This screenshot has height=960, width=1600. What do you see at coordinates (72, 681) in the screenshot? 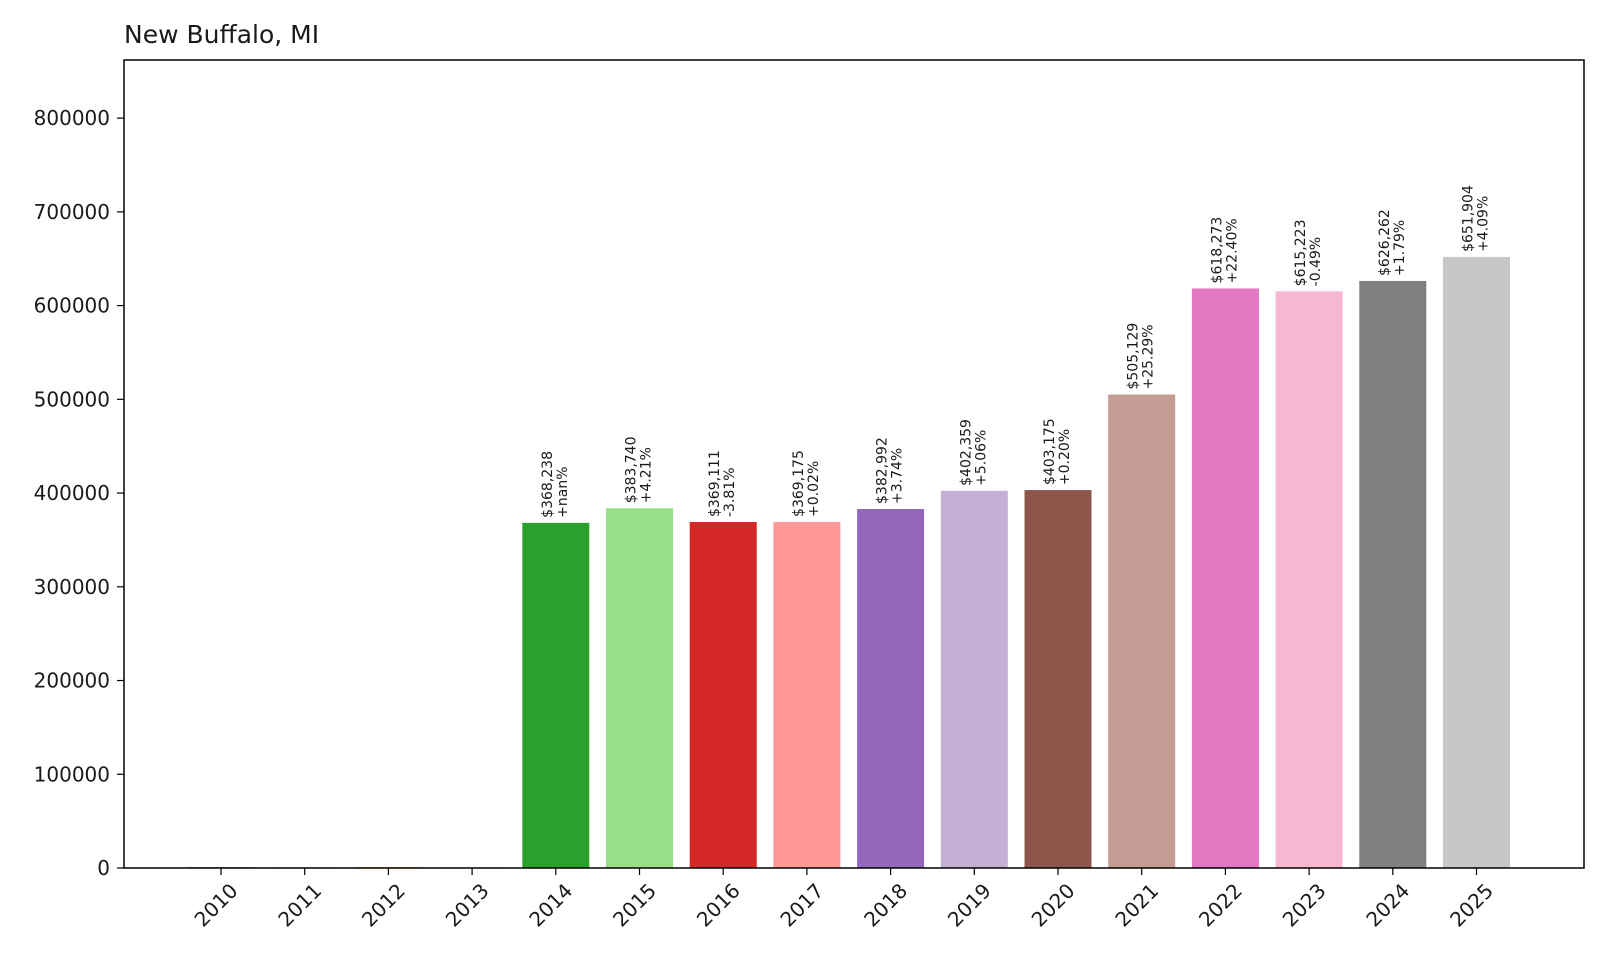
I see `y-tick-label-200000: 200000` at bounding box center [72, 681].